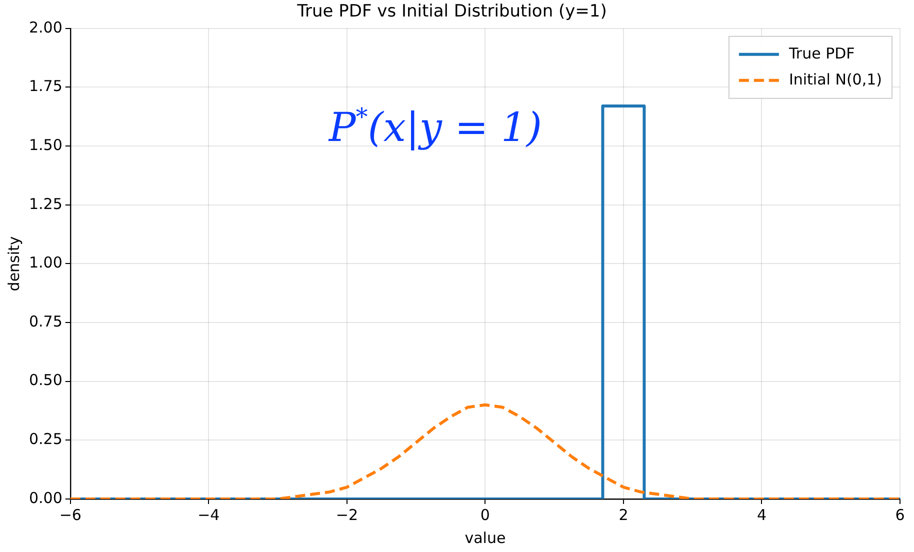 The height and width of the screenshot is (552, 914). I want to click on annotation: P*(x|y = 1), so click(435, 127).